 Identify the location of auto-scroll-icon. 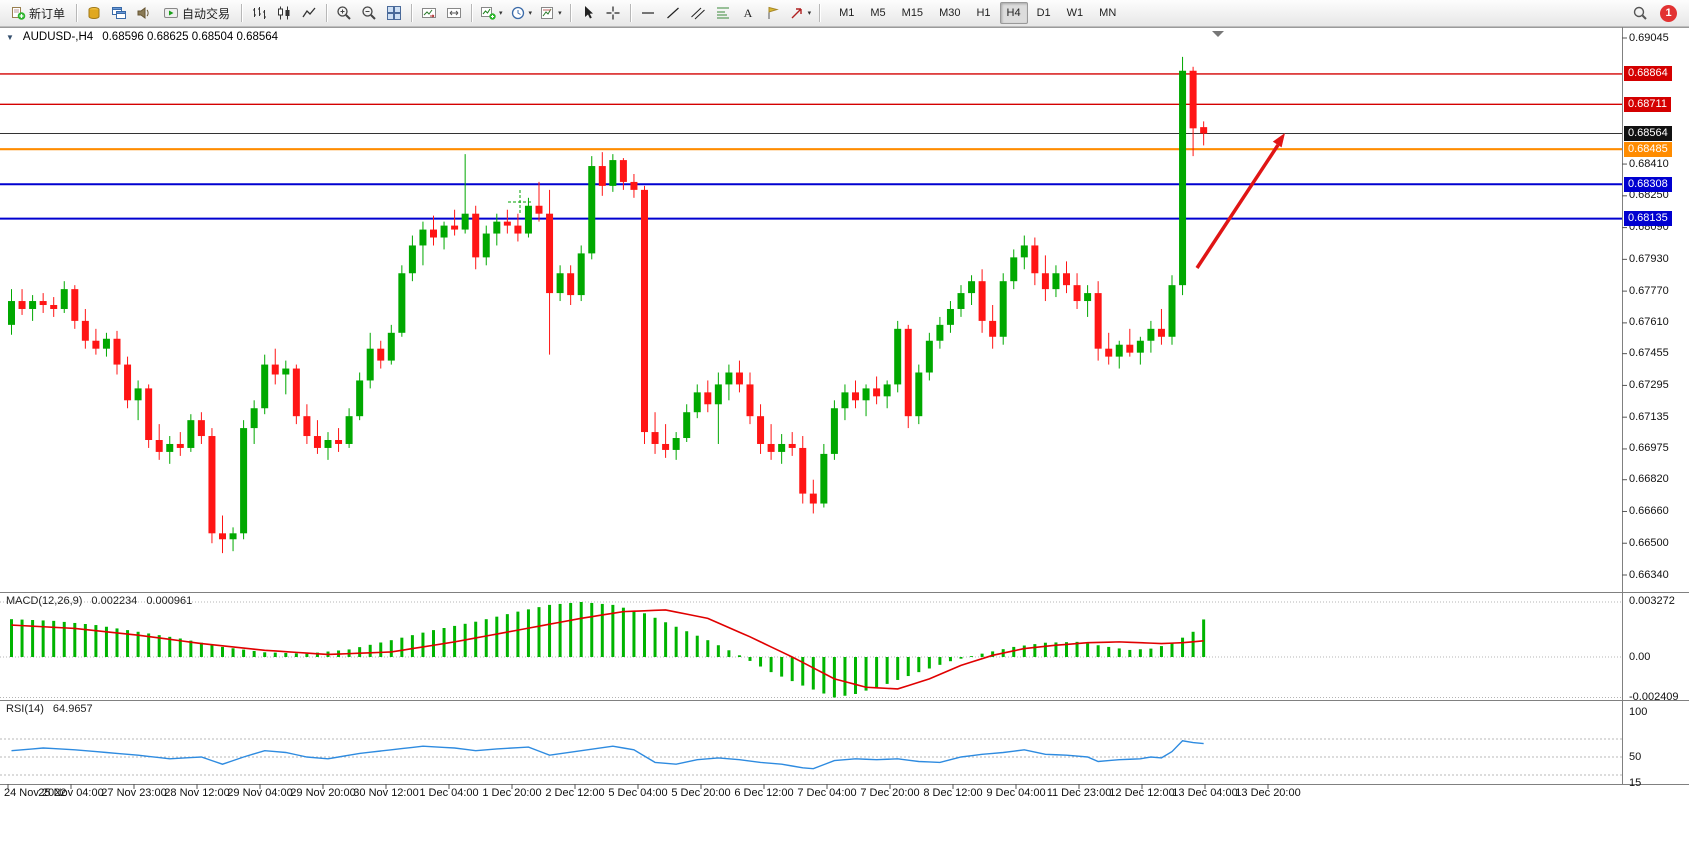
(429, 13).